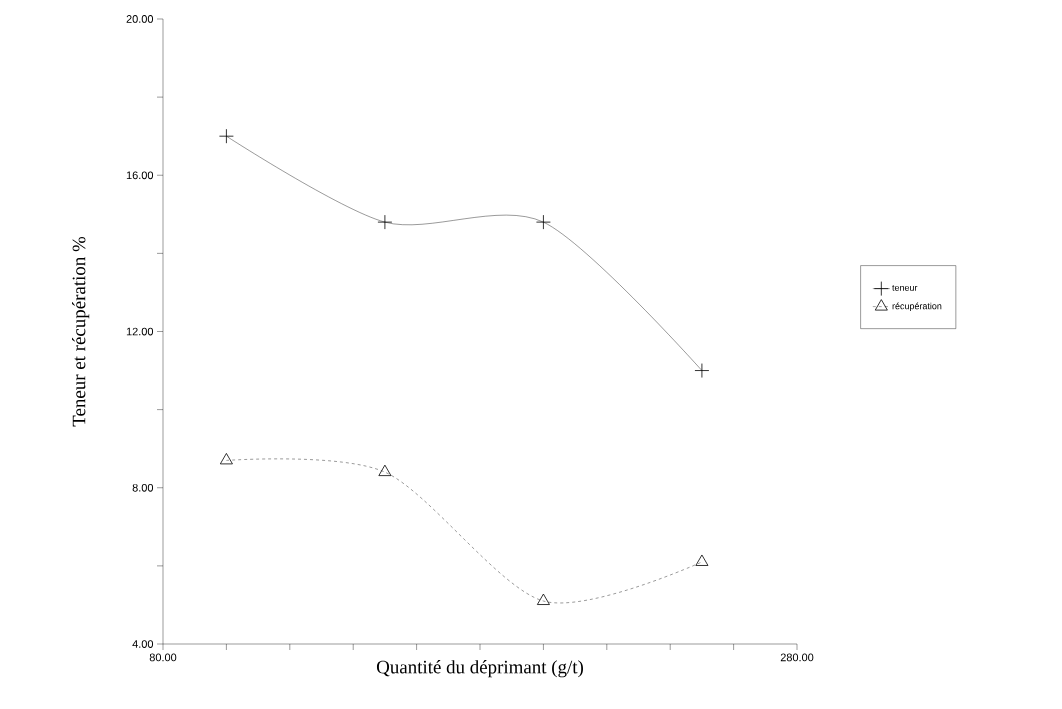 The width and height of the screenshot is (1062, 709). What do you see at coordinates (797, 657) in the screenshot?
I see `x-tick-label: 280.00` at bounding box center [797, 657].